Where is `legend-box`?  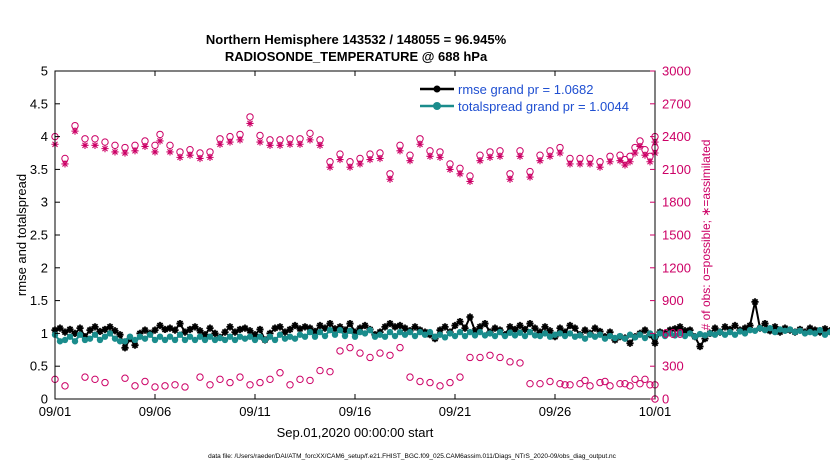 legend-box is located at coordinates (528, 97).